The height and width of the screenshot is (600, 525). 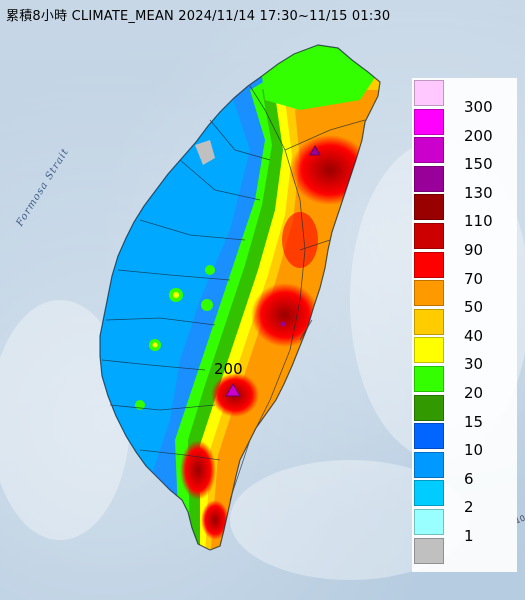 What do you see at coordinates (478, 164) in the screenshot?
I see `legend-label: 150` at bounding box center [478, 164].